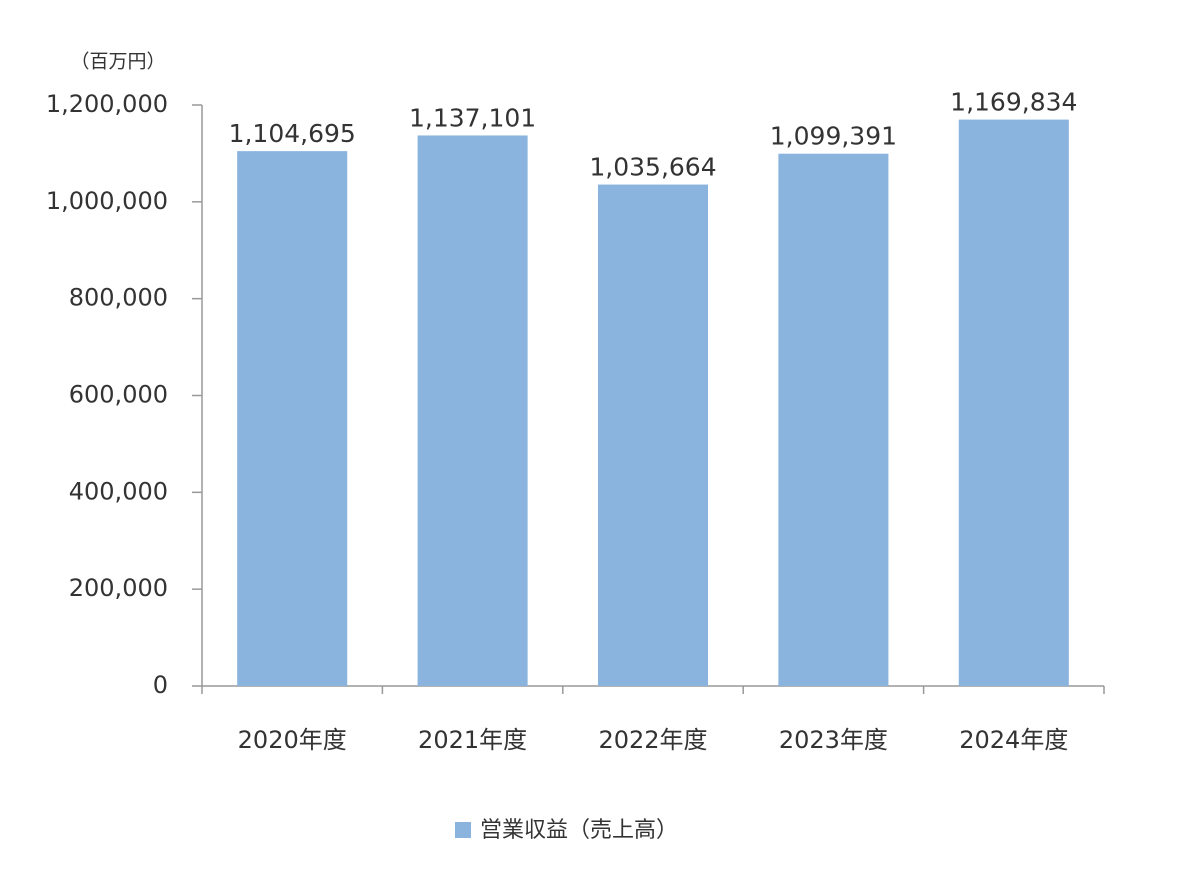 Image resolution: width=1181 pixels, height=886 pixels. What do you see at coordinates (160, 685) in the screenshot?
I see `y-tick-label: 0` at bounding box center [160, 685].